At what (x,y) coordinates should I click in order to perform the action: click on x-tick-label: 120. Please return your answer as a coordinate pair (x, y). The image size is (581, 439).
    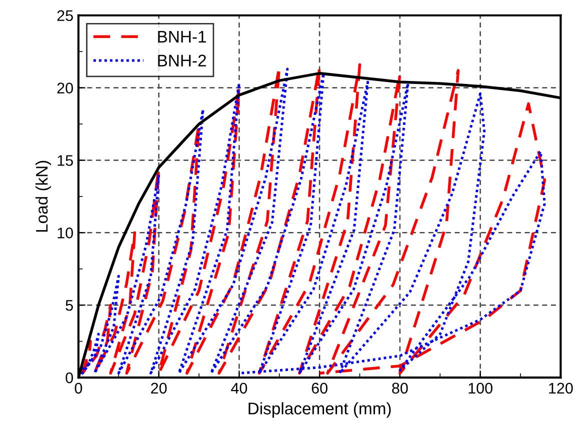
    Looking at the image, I should click on (561, 388).